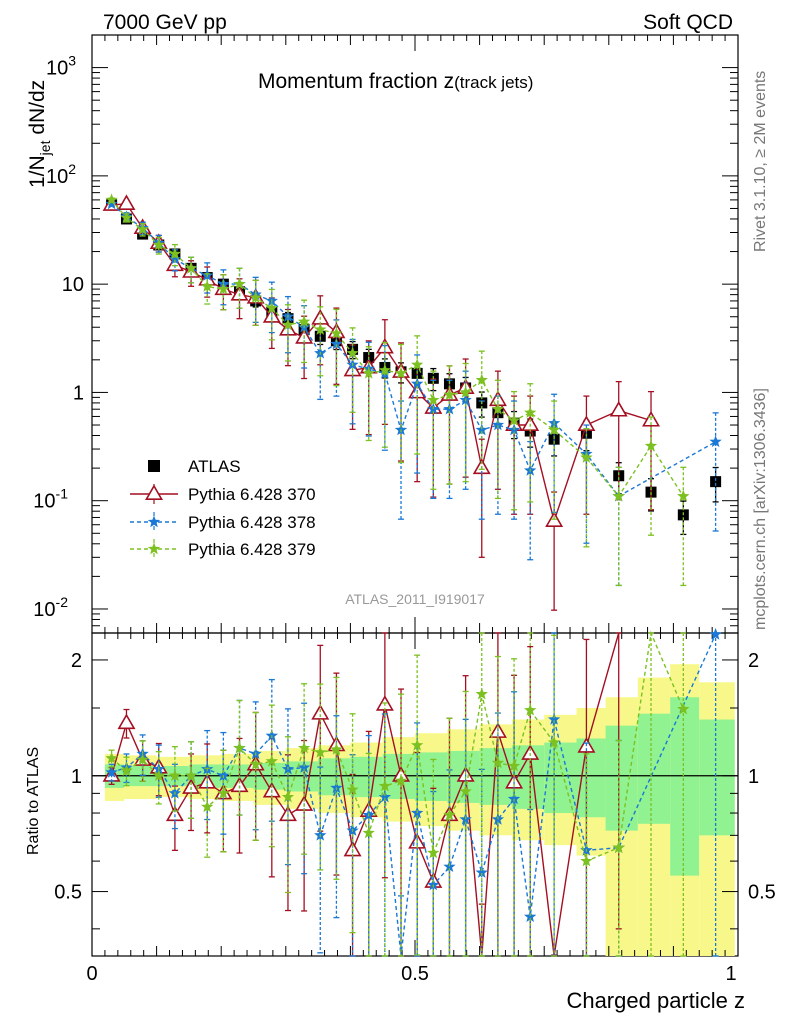 Image resolution: width=786 pixels, height=1024 pixels. I want to click on x-tick-label: 1, so click(730, 974).